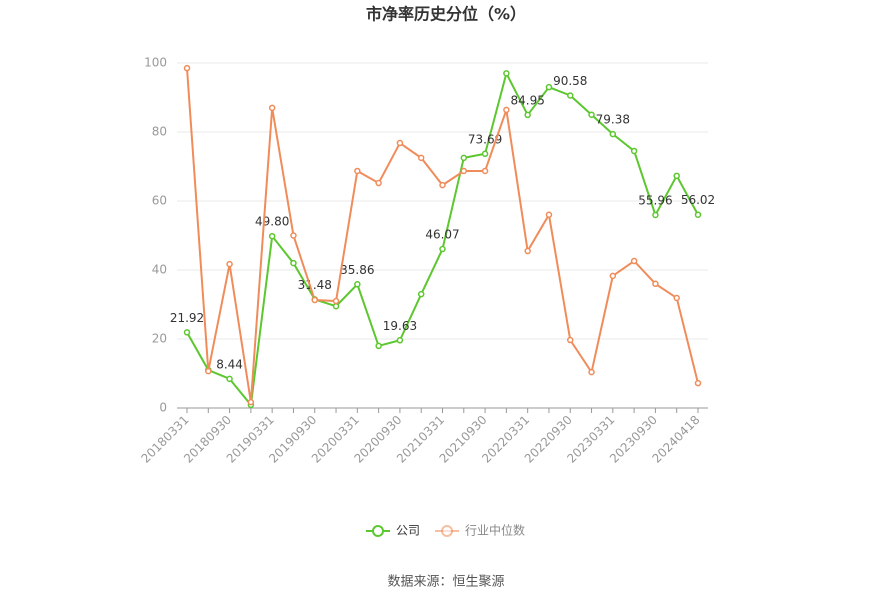  What do you see at coordinates (272, 222) in the screenshot?
I see `data-label: 49.80` at bounding box center [272, 222].